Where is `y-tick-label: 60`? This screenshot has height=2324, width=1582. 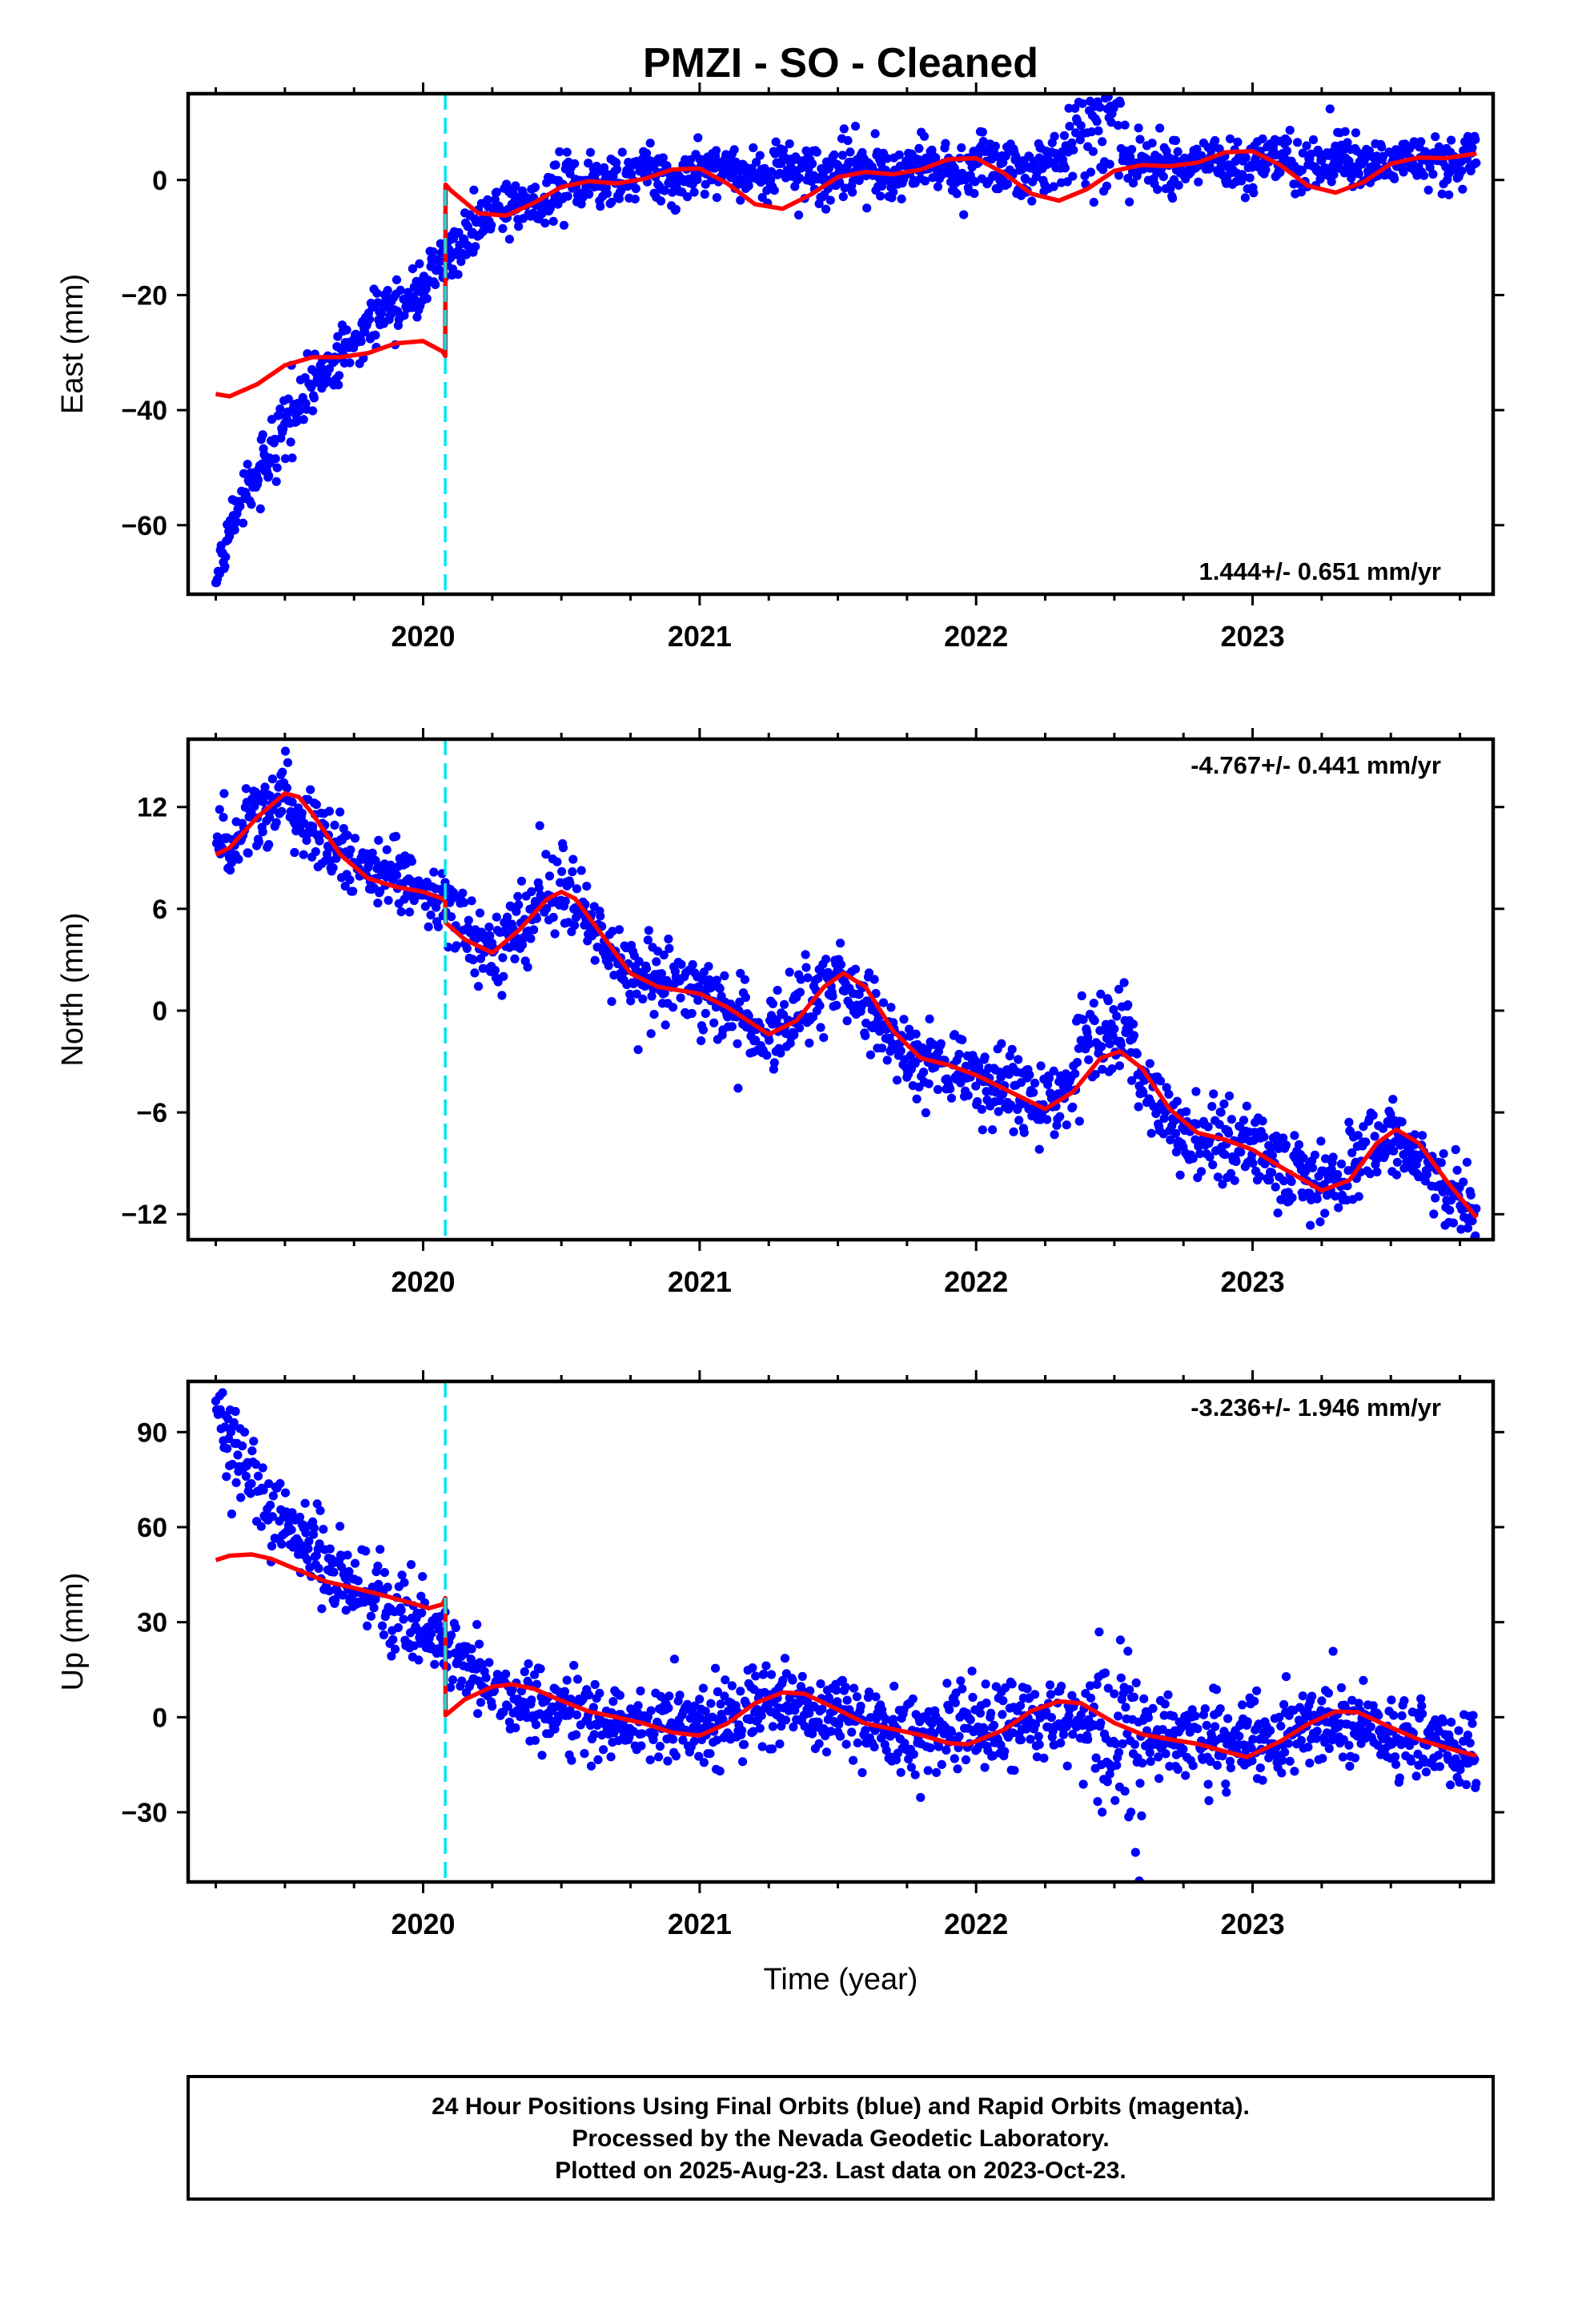
y-tick-label: 60 is located at coordinates (152, 1528).